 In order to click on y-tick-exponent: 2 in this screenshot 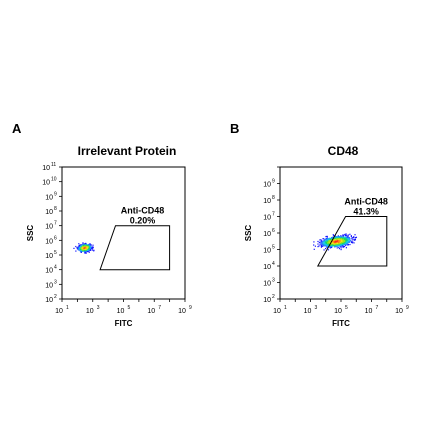, I will do `click(55, 297)`.